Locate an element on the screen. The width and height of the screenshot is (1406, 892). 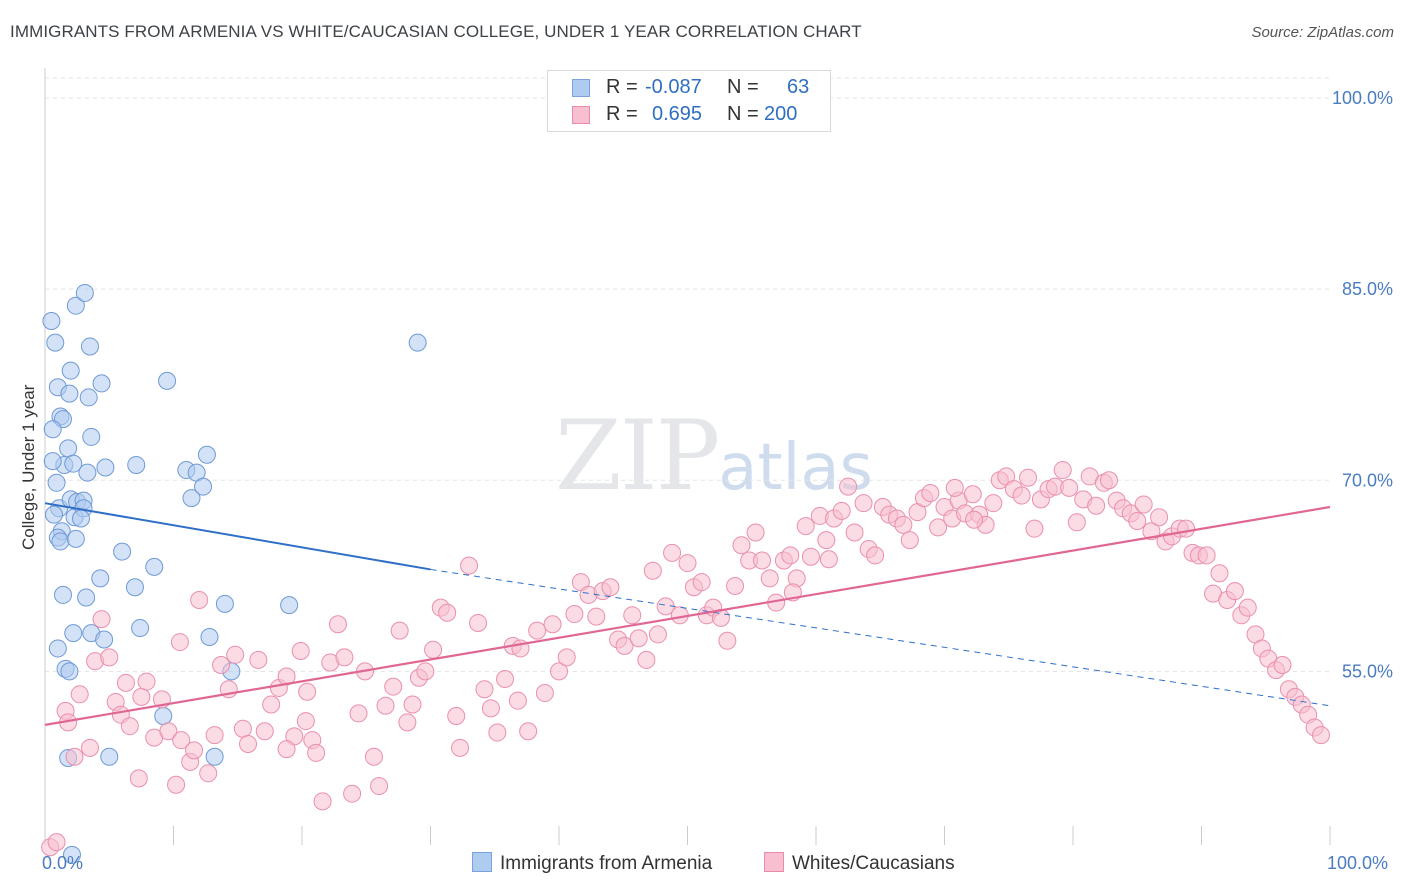
x-tick-label: 100.0% is located at coordinates (1357, 863).